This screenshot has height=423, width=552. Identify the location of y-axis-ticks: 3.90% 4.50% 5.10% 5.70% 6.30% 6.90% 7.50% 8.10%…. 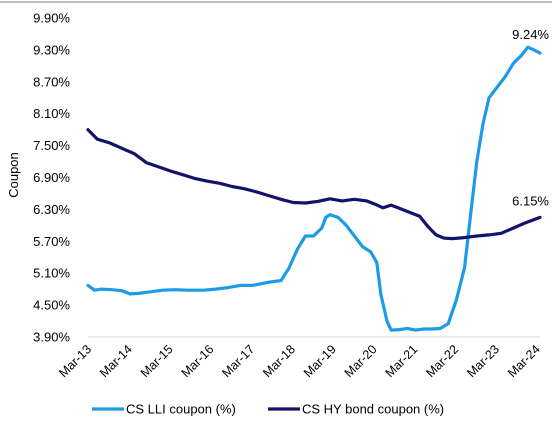
(51, 178).